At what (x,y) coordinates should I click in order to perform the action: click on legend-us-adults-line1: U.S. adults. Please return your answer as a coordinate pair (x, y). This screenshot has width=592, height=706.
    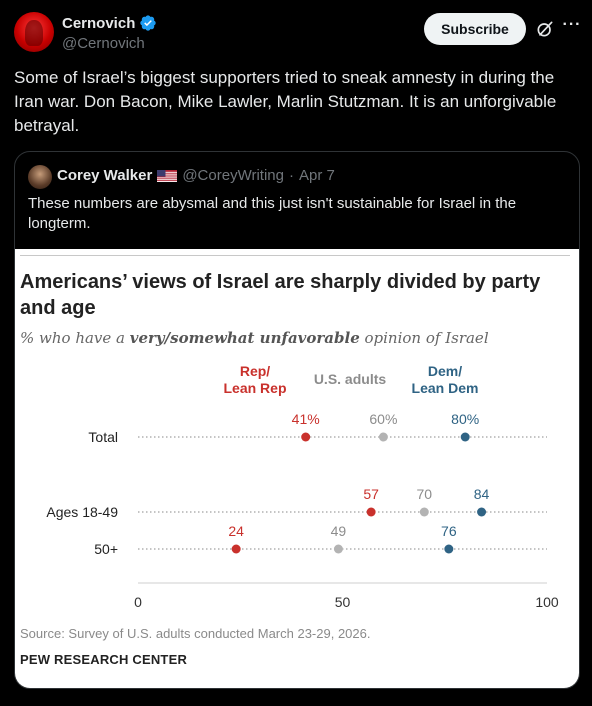
    Looking at the image, I should click on (350, 379).